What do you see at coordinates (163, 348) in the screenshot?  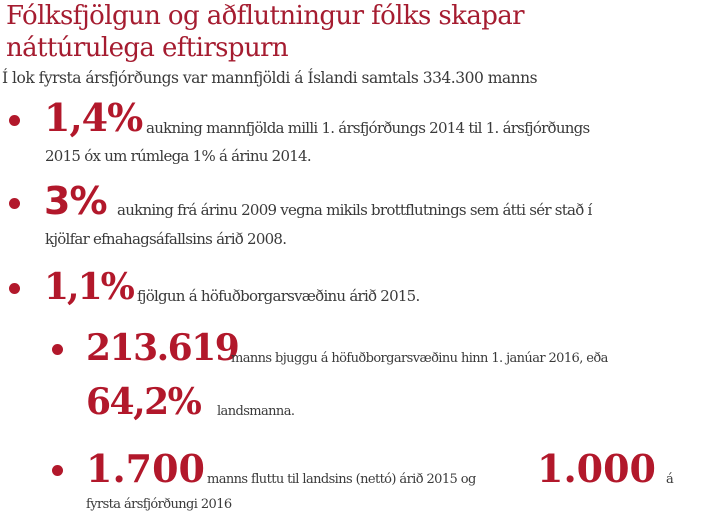 I see `sub-bullet-figure: 213.619` at bounding box center [163, 348].